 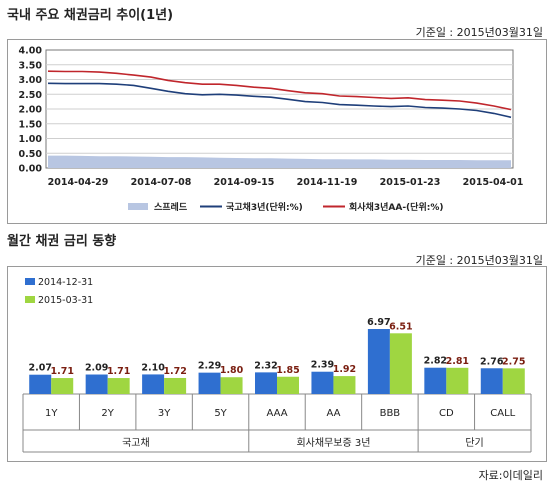 I want to click on bar-label-2014-12-31-CD: 2.82, so click(x=435, y=361).